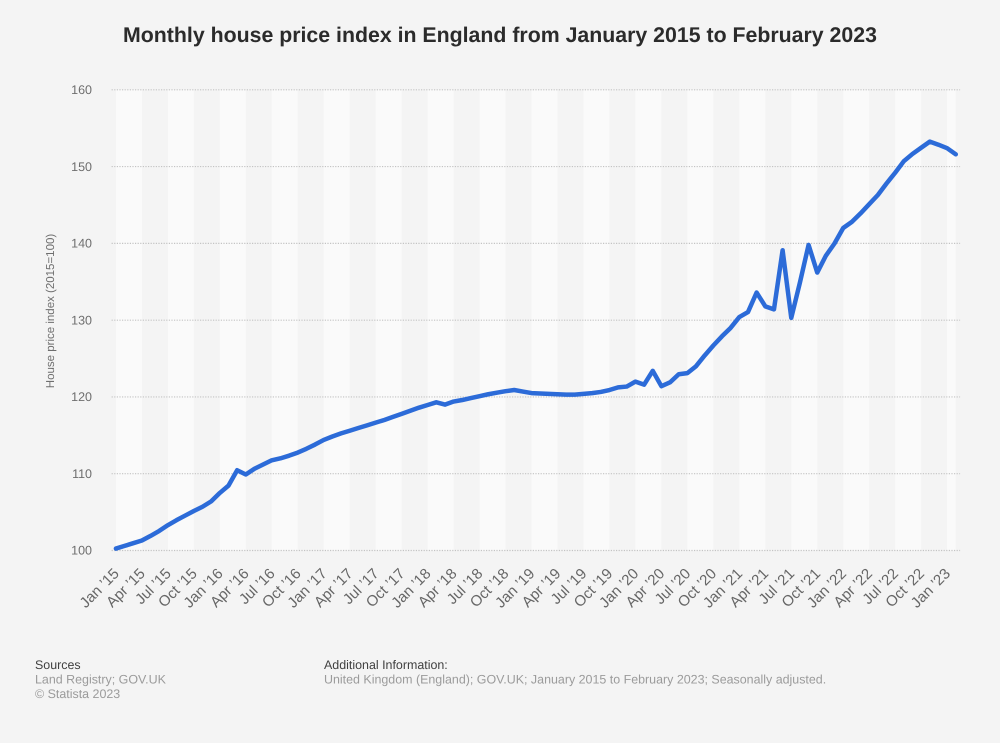  What do you see at coordinates (82, 474) in the screenshot?
I see `svg-text: 110` at bounding box center [82, 474].